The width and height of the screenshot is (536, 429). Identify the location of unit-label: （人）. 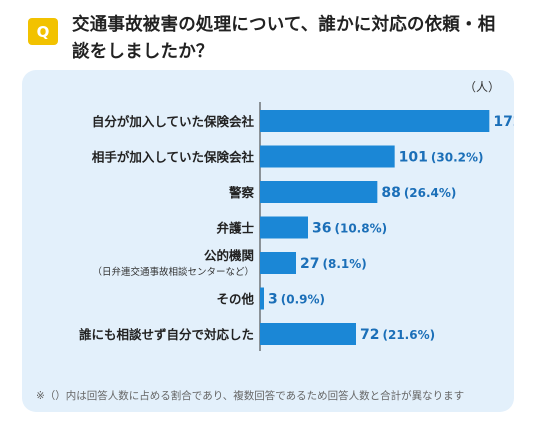
(481, 87).